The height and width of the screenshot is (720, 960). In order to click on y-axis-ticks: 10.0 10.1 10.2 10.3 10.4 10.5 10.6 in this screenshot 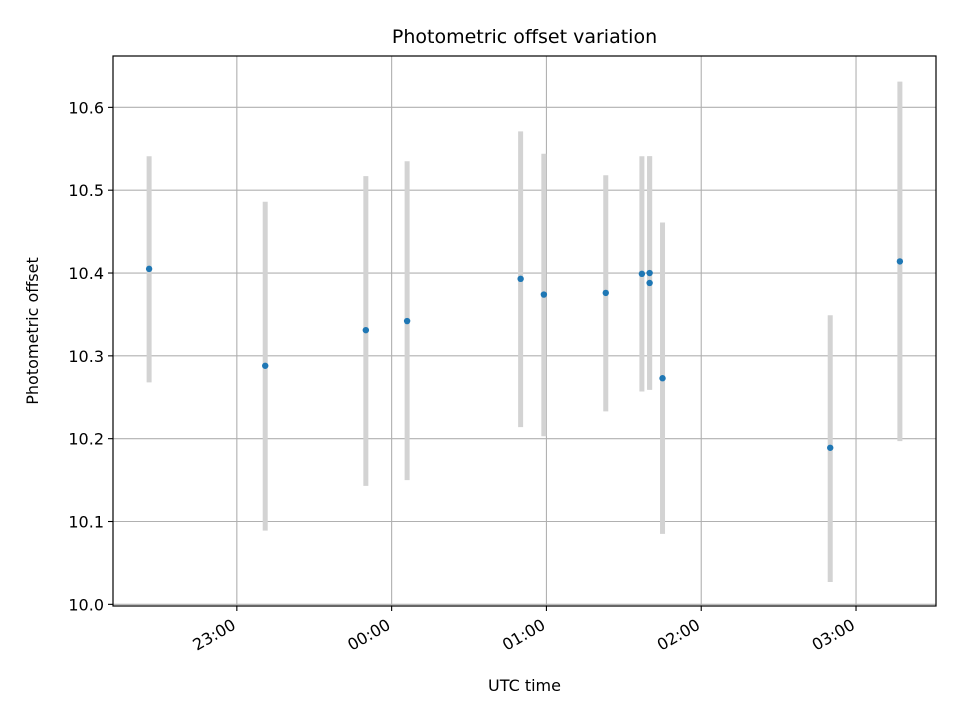, I will do `click(90, 356)`.